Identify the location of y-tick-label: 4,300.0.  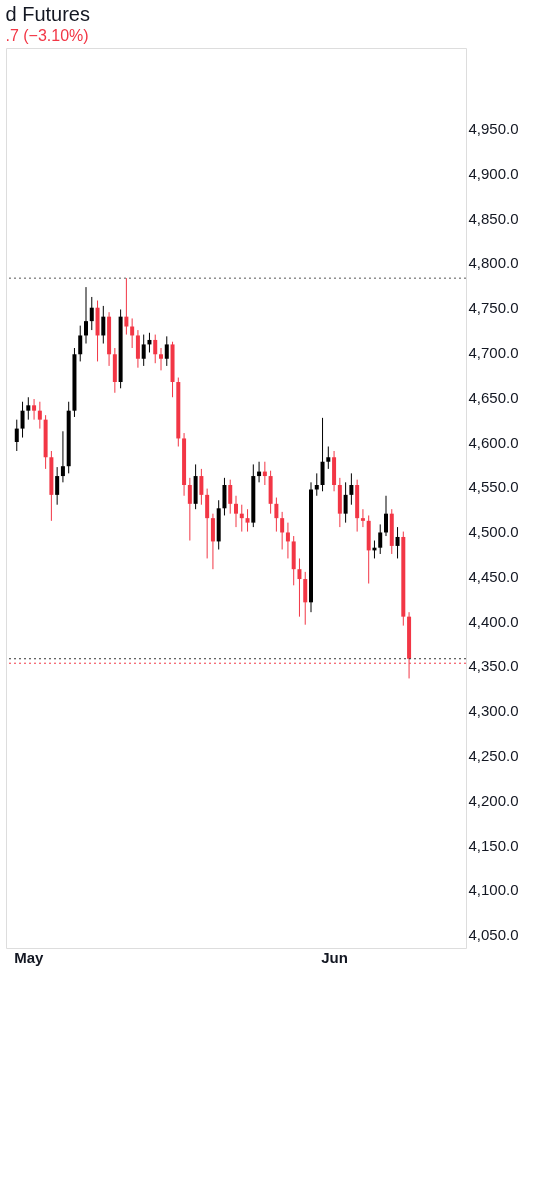
(493, 711).